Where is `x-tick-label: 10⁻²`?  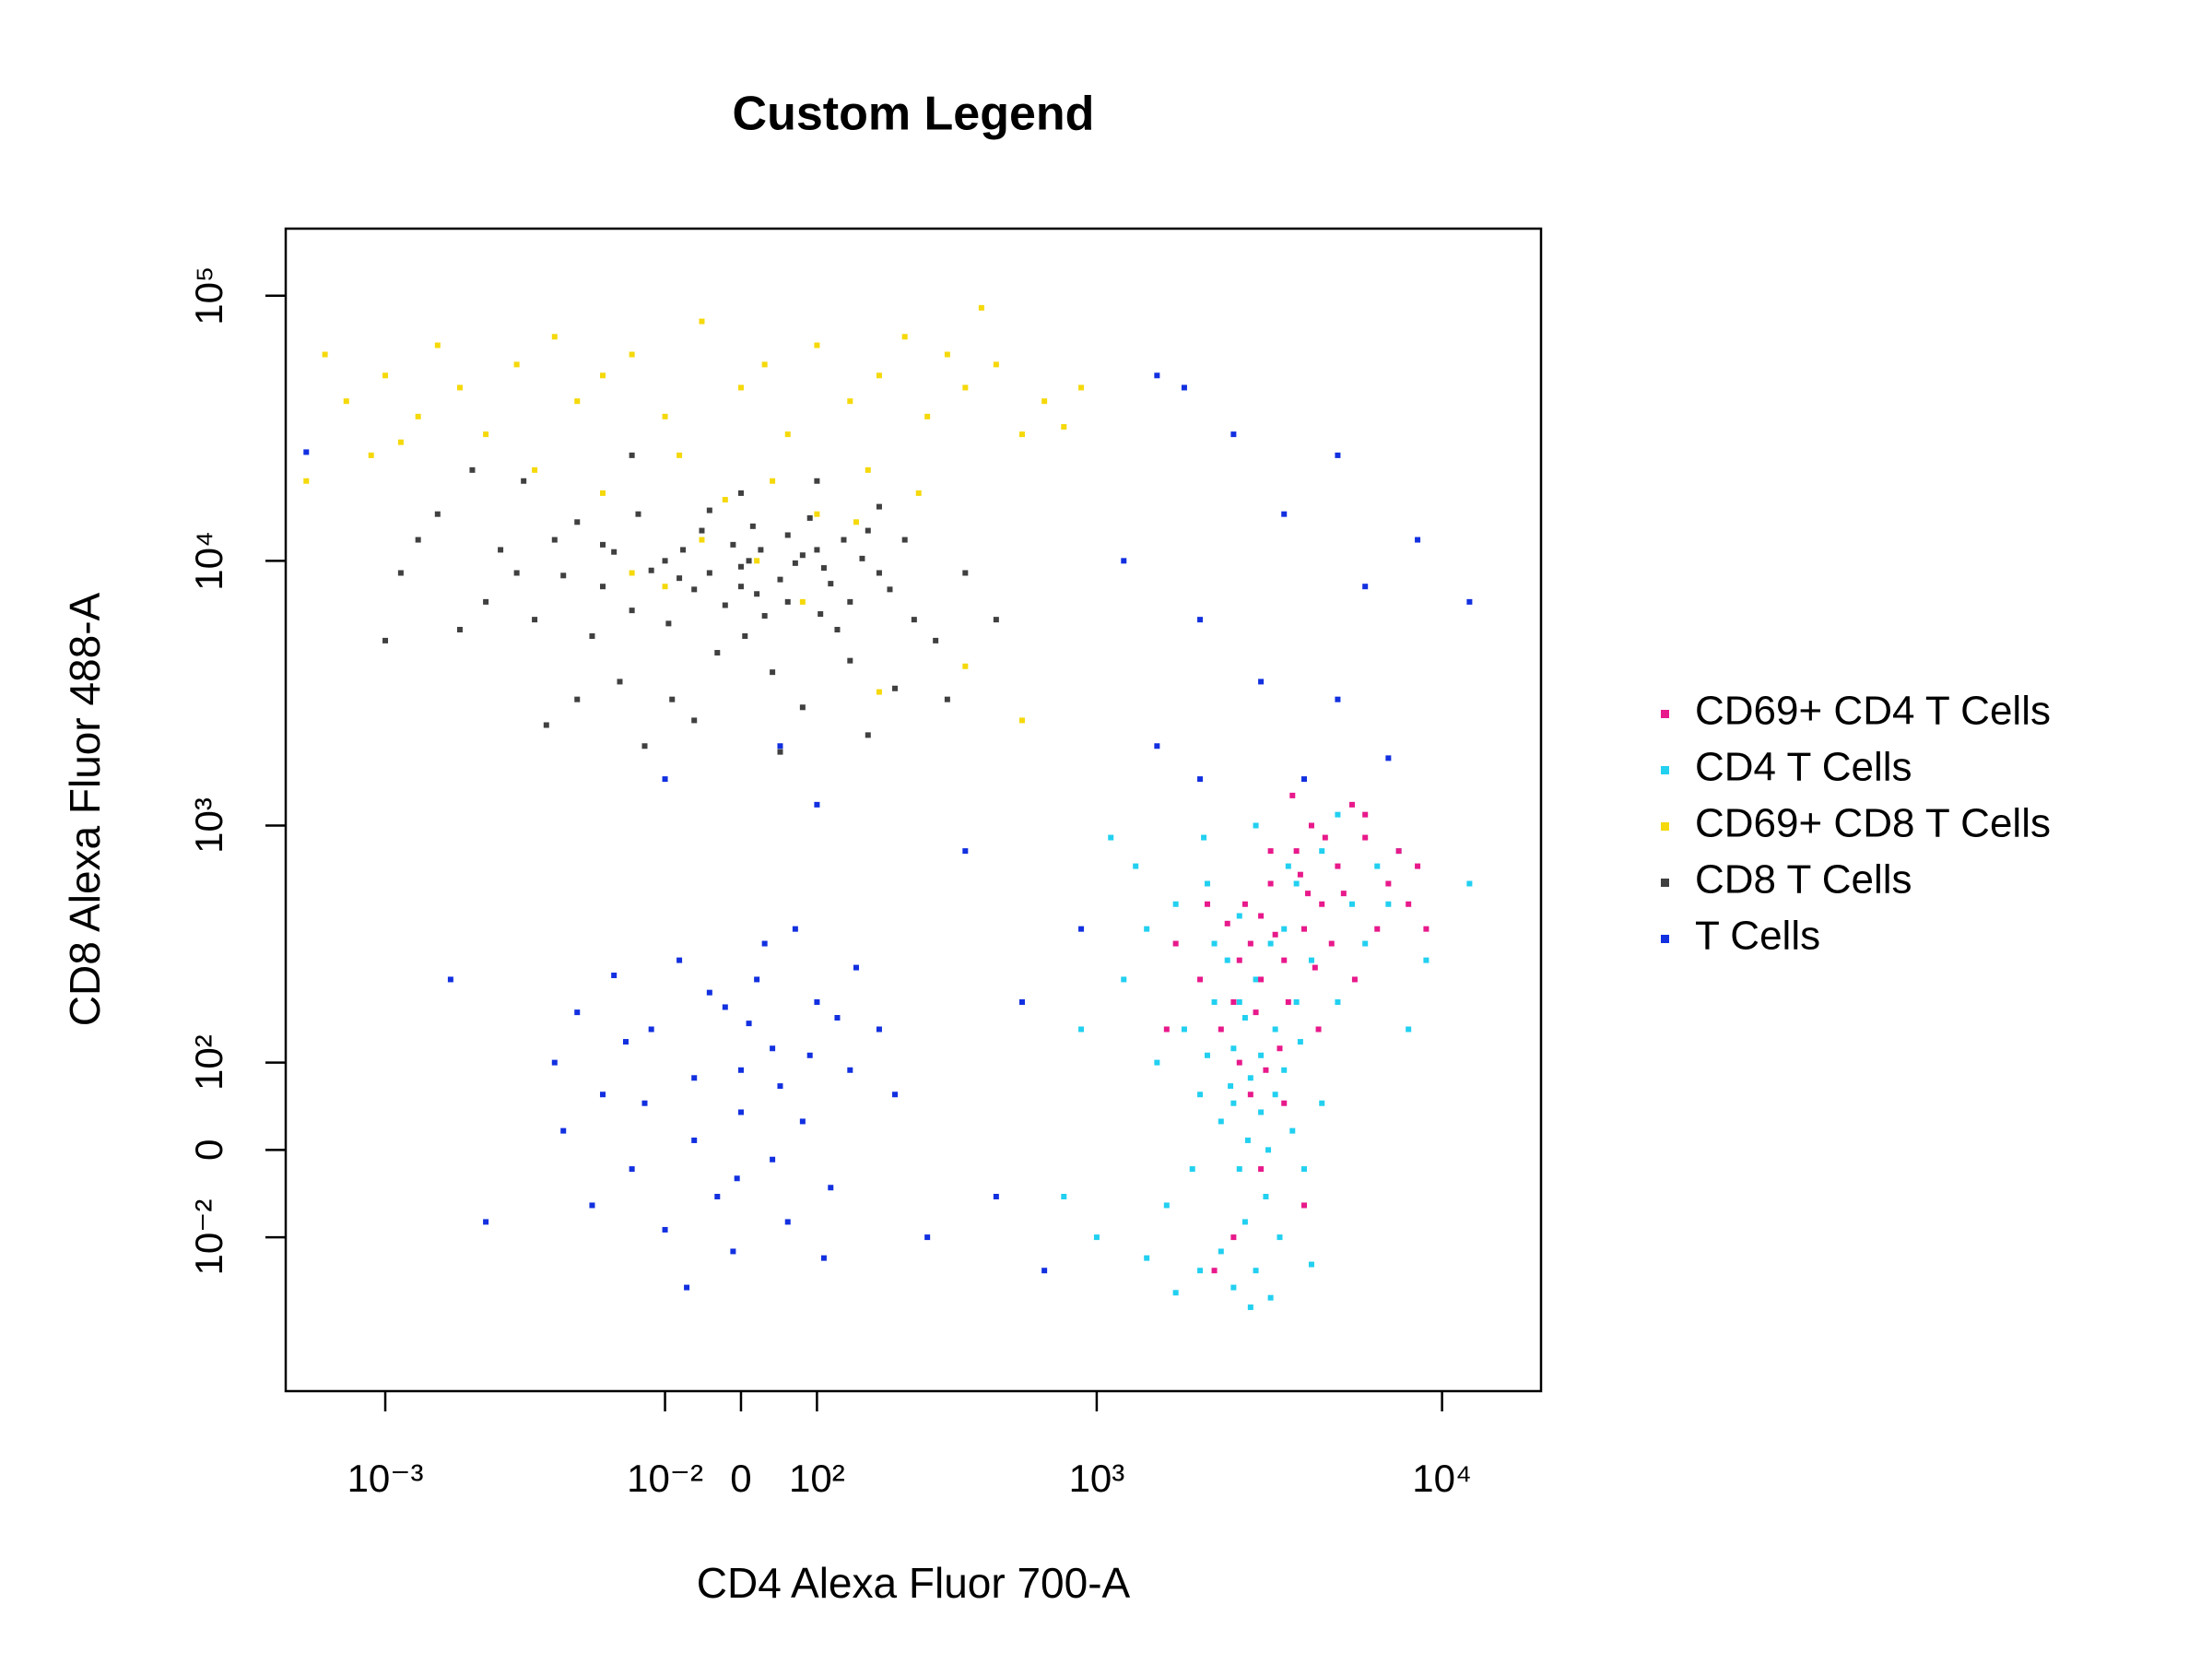 x-tick-label: 10⁻² is located at coordinates (665, 1478).